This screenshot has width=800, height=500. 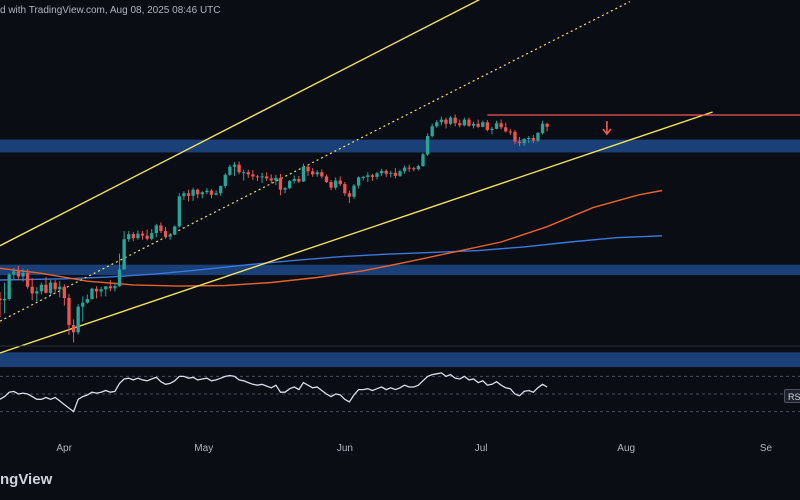 What do you see at coordinates (481, 448) in the screenshot?
I see `x-tick-label: Jul` at bounding box center [481, 448].